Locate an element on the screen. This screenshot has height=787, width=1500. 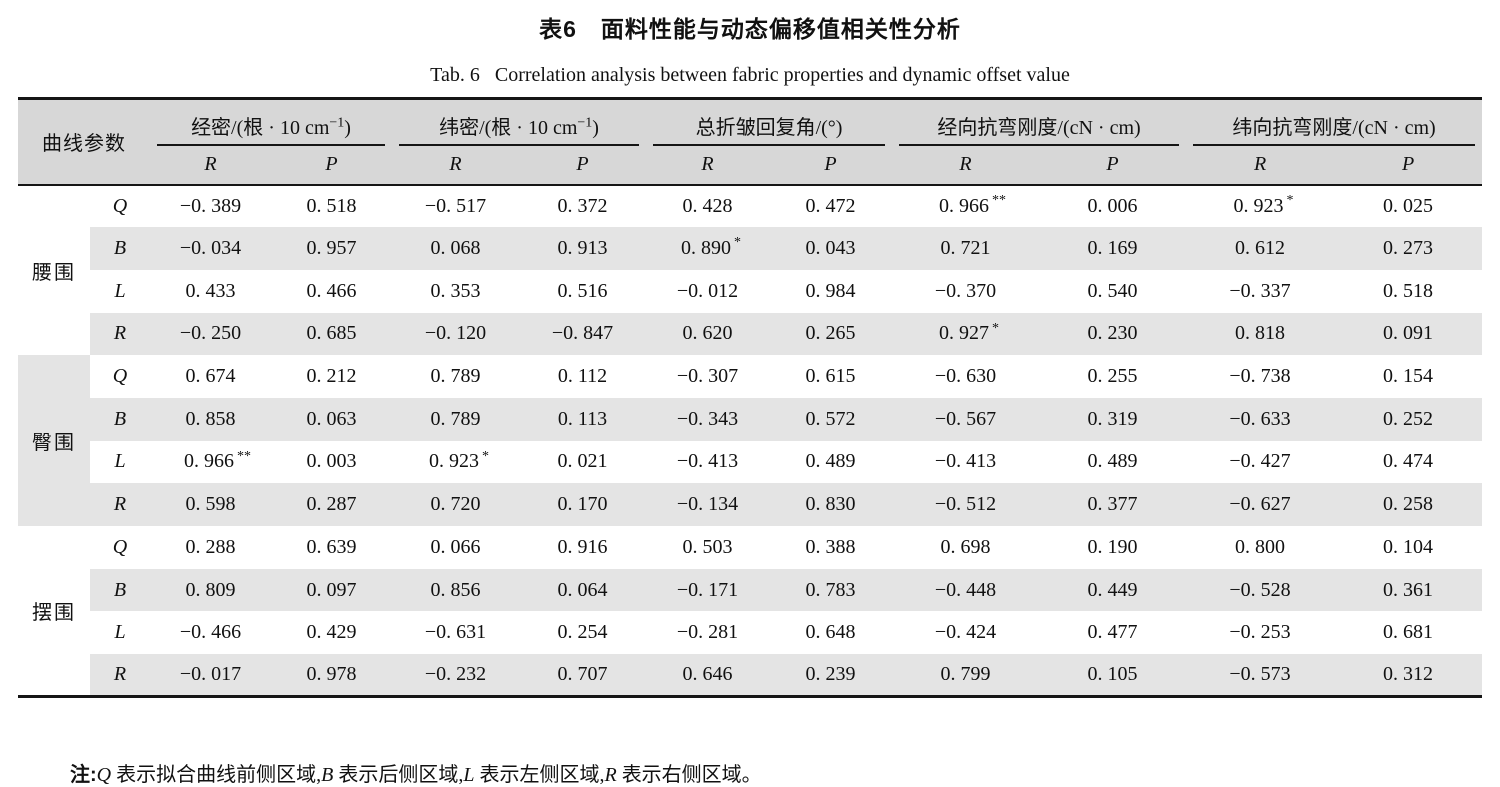
note-segment: 表示右侧区域。 is located at coordinates (689, 775).